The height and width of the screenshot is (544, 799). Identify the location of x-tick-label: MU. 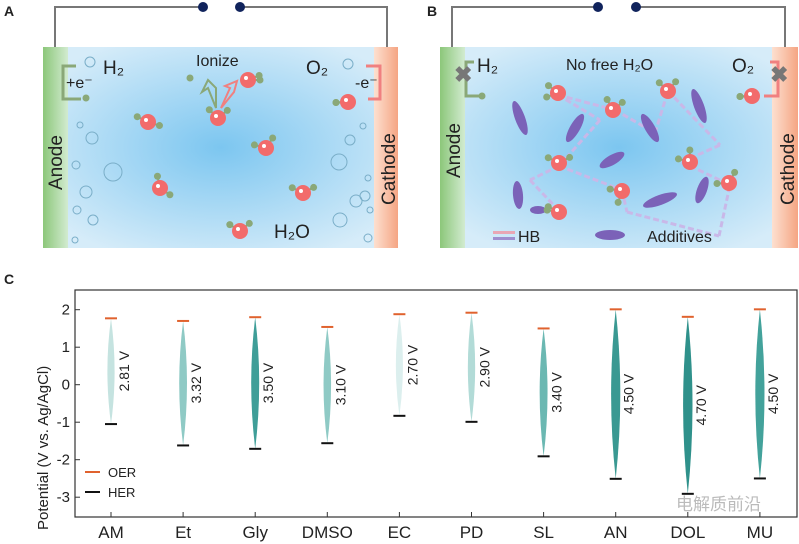
(760, 532).